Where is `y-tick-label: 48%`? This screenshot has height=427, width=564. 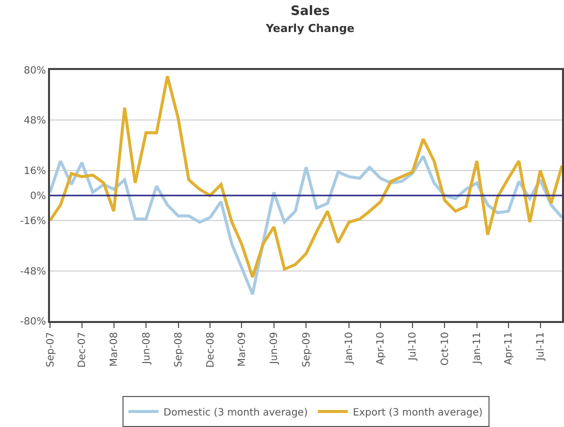
y-tick-label: 48% is located at coordinates (35, 121).